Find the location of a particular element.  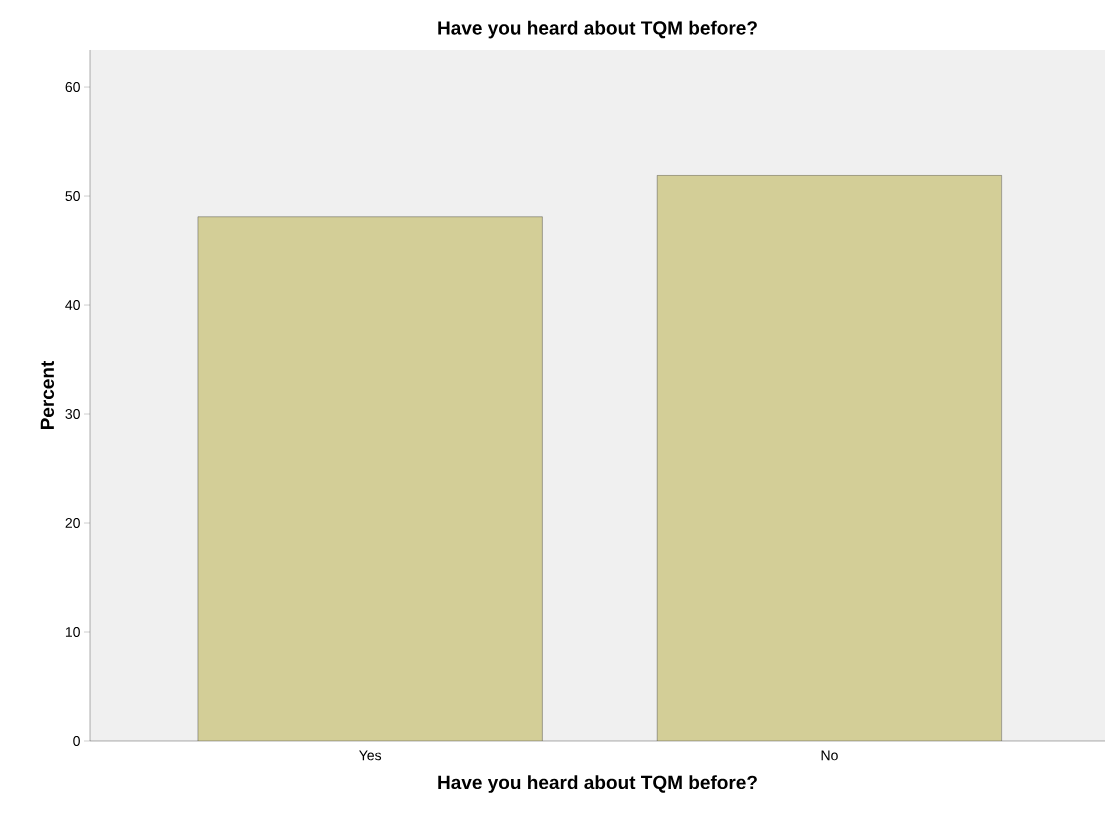

x-tick-label: Yes is located at coordinates (370, 755).